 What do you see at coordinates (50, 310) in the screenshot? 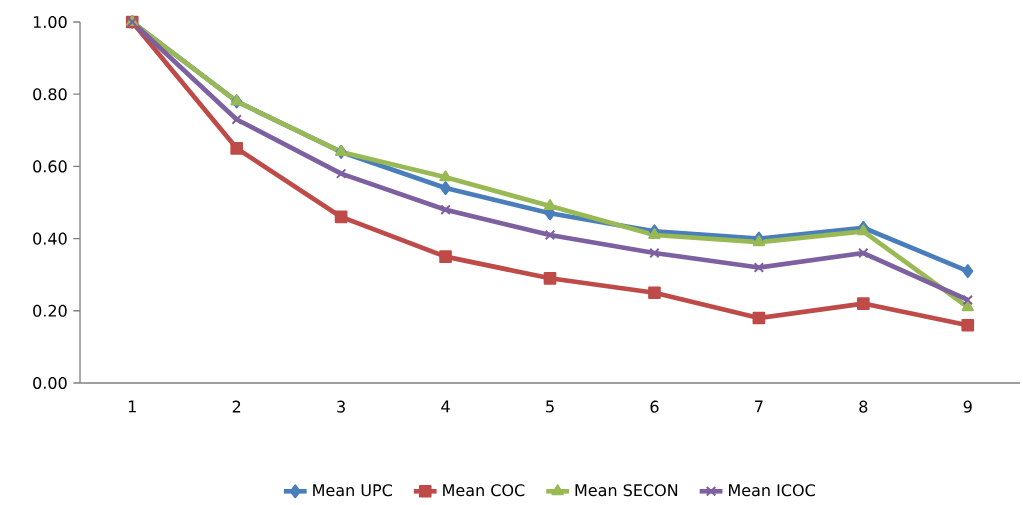
I see `y-tick-label: 0.20` at bounding box center [50, 310].